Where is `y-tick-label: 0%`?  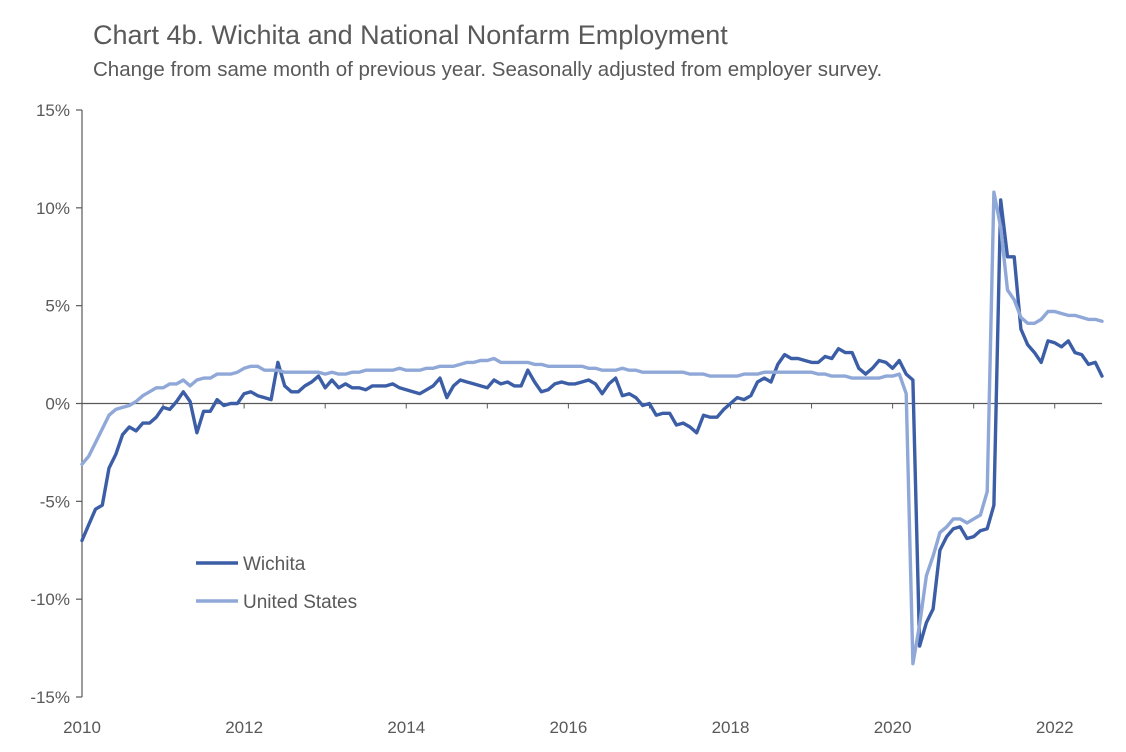 y-tick-label: 0% is located at coordinates (57, 404).